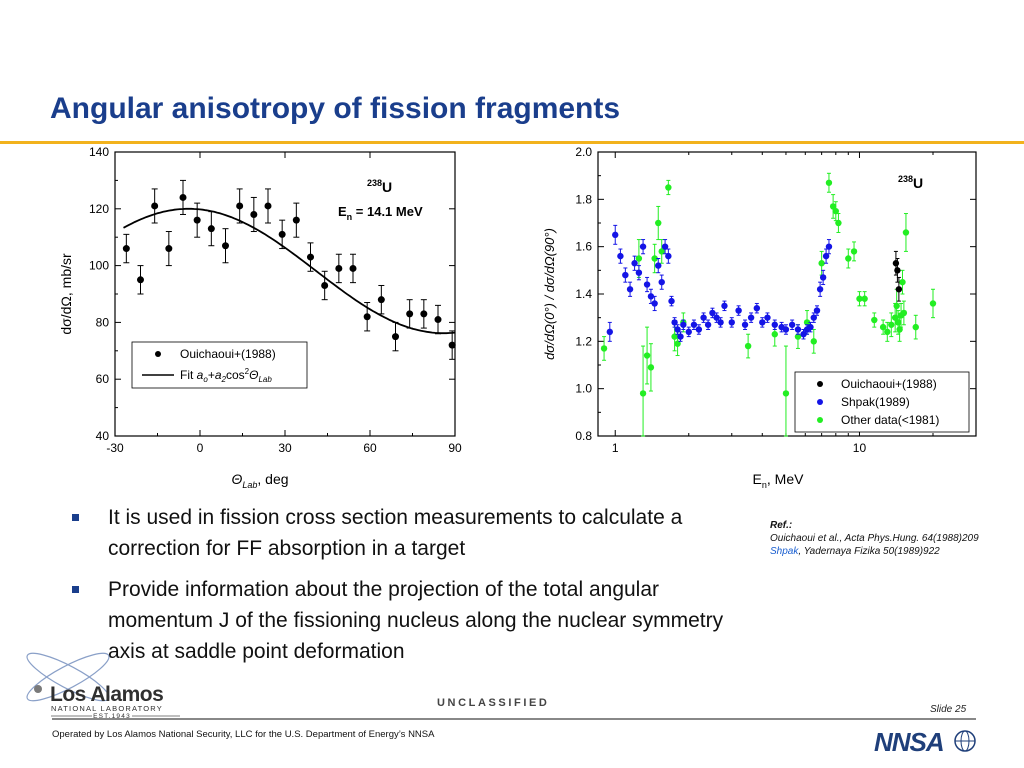 The height and width of the screenshot is (768, 1024). I want to click on chart-left-x-axis-label: ΘLab, deg, so click(259, 480).